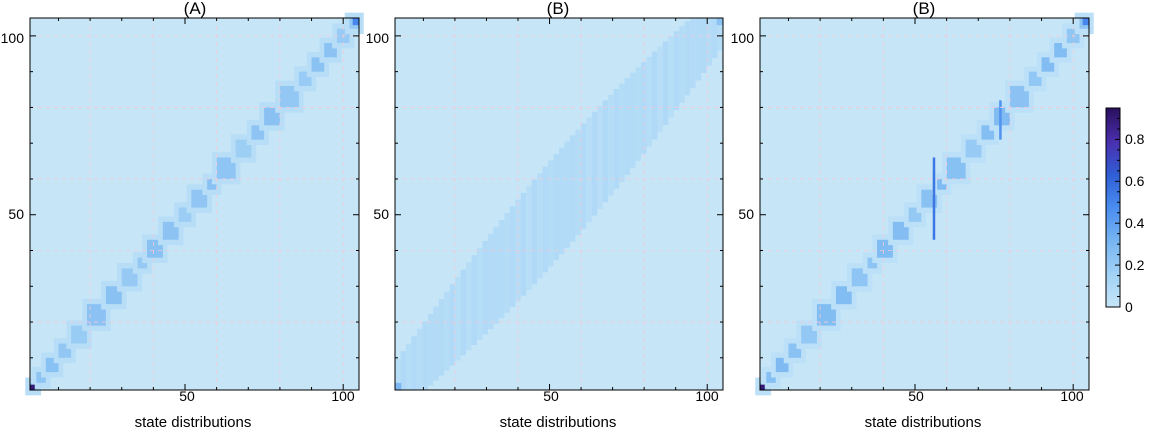  Describe the element at coordinates (1117, 212) in the screenshot. I see `colorbar-ticks` at that location.